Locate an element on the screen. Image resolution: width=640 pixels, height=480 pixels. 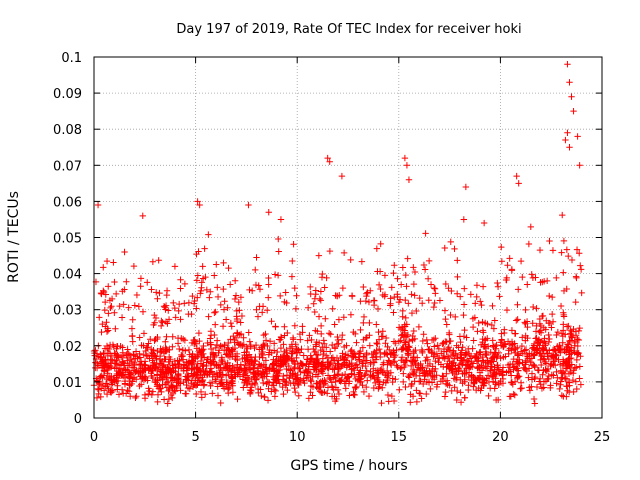
y-tick-label: 0.07 is located at coordinates (67, 166).